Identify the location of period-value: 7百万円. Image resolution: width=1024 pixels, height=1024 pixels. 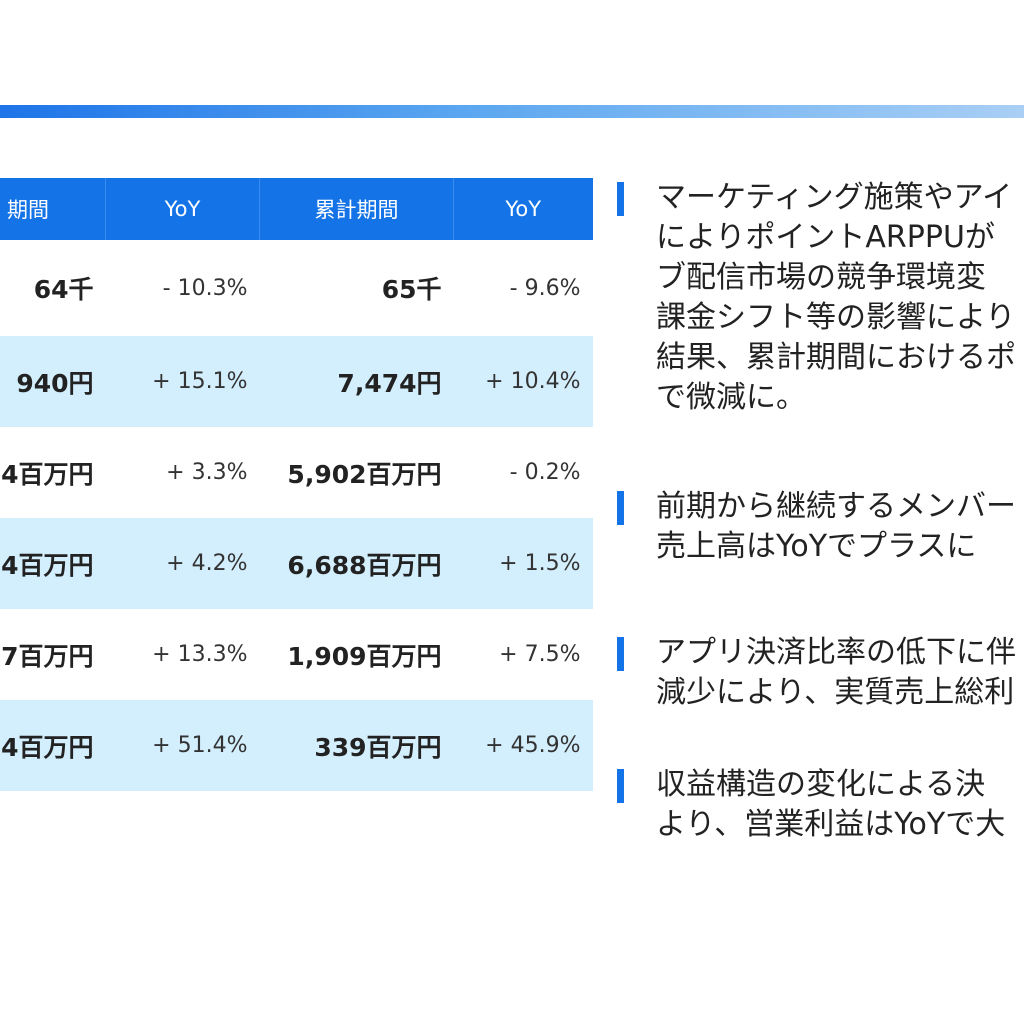
(47, 656).